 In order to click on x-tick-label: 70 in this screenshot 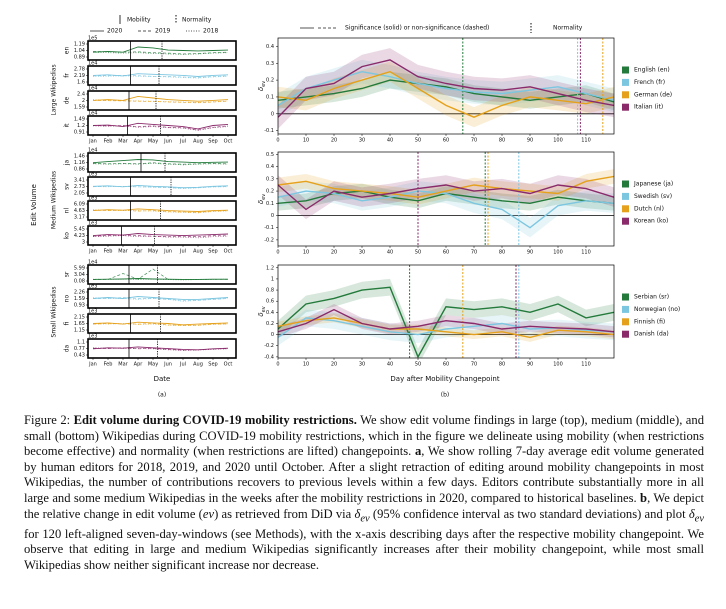, I will do `click(474, 141)`.